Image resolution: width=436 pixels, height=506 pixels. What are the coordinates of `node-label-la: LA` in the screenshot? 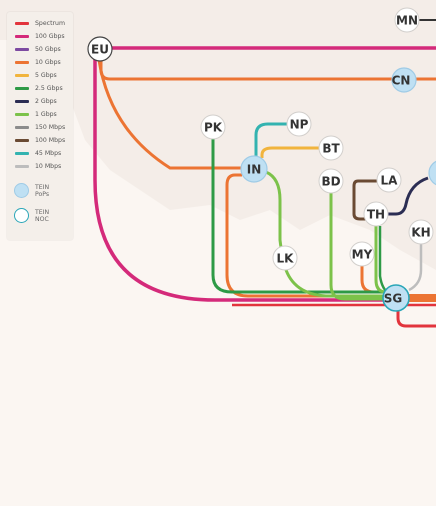 It's located at (390, 181).